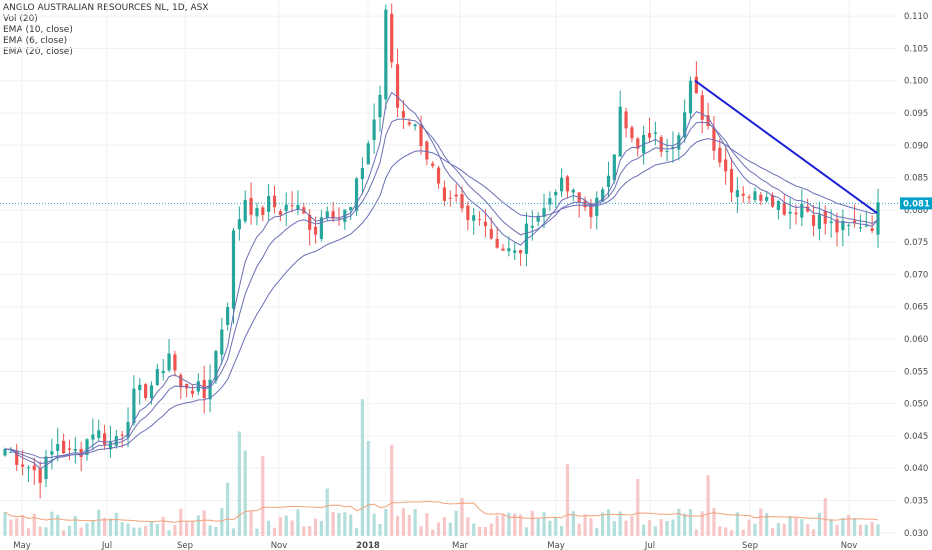  Describe the element at coordinates (916, 340) in the screenshot. I see `y-tick-label: 0.060` at that location.